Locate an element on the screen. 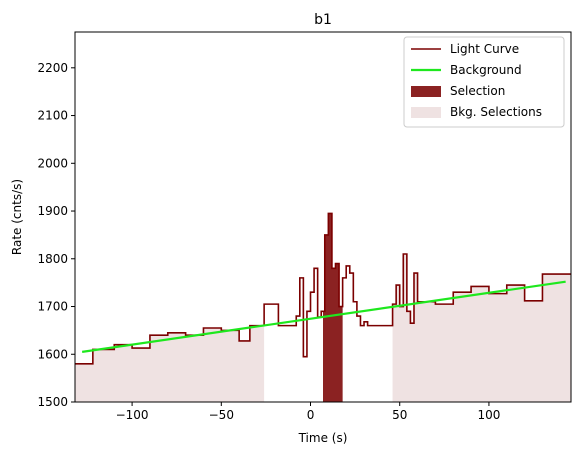  x-tick-label: 100 is located at coordinates (488, 415).